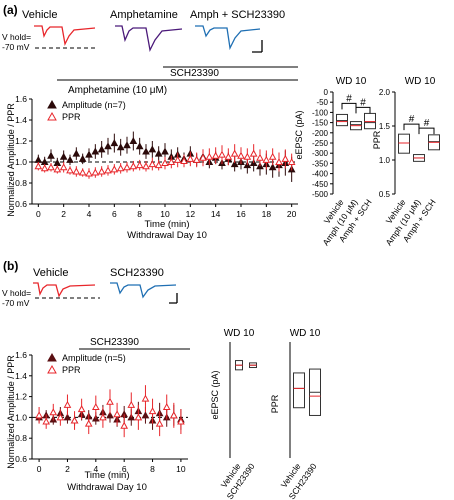 The height and width of the screenshot is (500, 454). What do you see at coordinates (320, 153) in the screenshot?
I see `y-tick-label: -300` at bounding box center [320, 153].